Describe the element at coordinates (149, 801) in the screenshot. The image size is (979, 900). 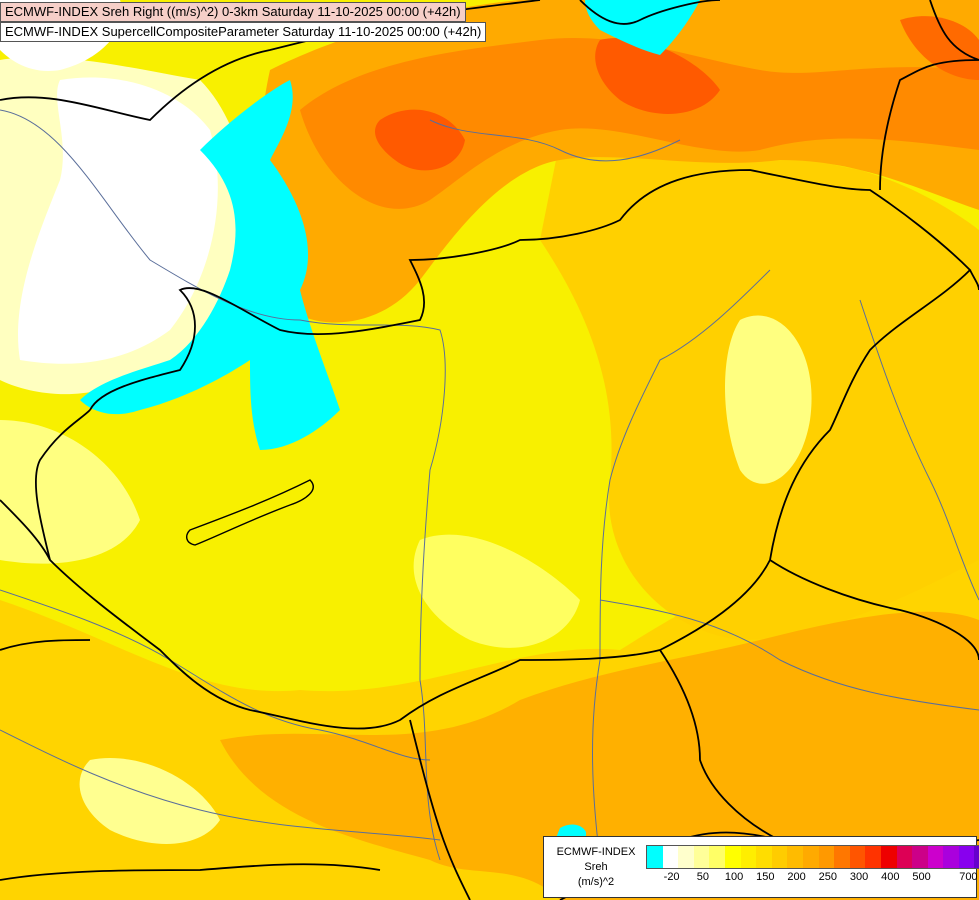
I see `pale-patch-southwest` at that location.